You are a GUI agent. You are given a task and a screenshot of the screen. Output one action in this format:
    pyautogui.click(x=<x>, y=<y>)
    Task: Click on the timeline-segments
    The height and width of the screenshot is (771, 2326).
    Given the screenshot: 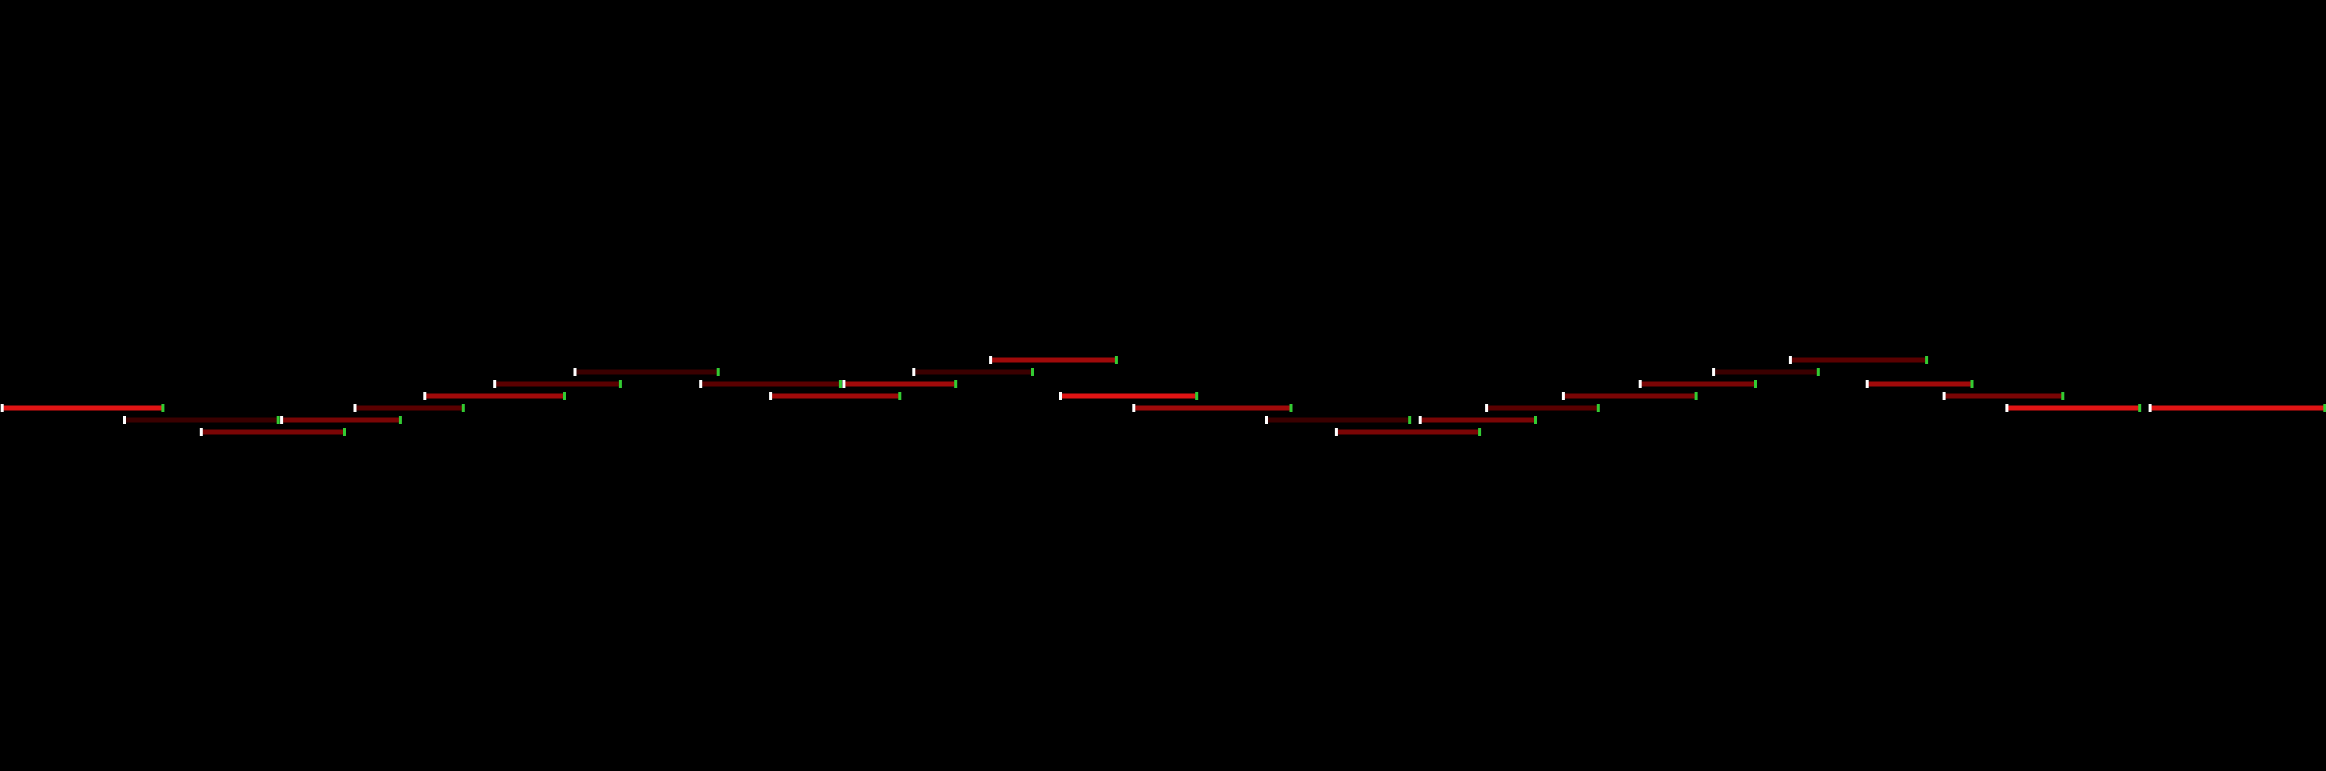 What is the action you would take?
    pyautogui.click(x=1163, y=396)
    